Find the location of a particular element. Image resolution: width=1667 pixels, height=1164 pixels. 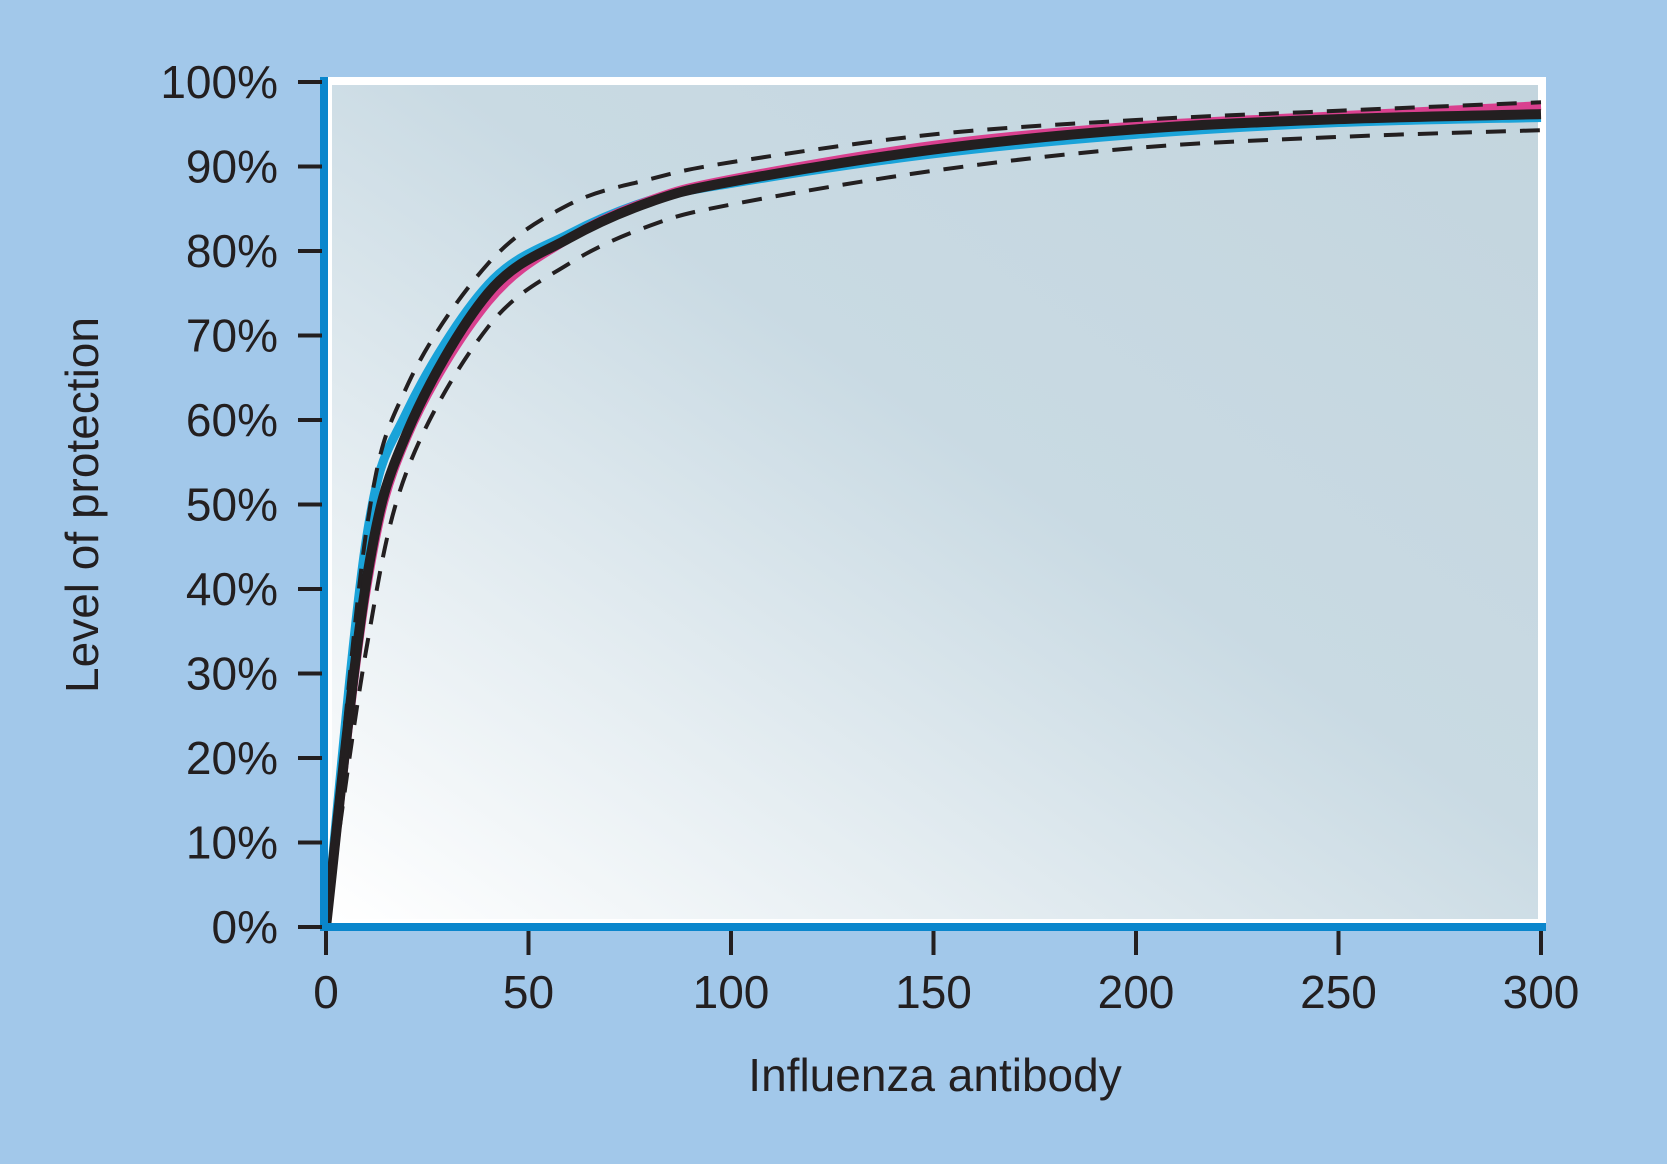

x-tick-label: 300 is located at coordinates (1541, 992).